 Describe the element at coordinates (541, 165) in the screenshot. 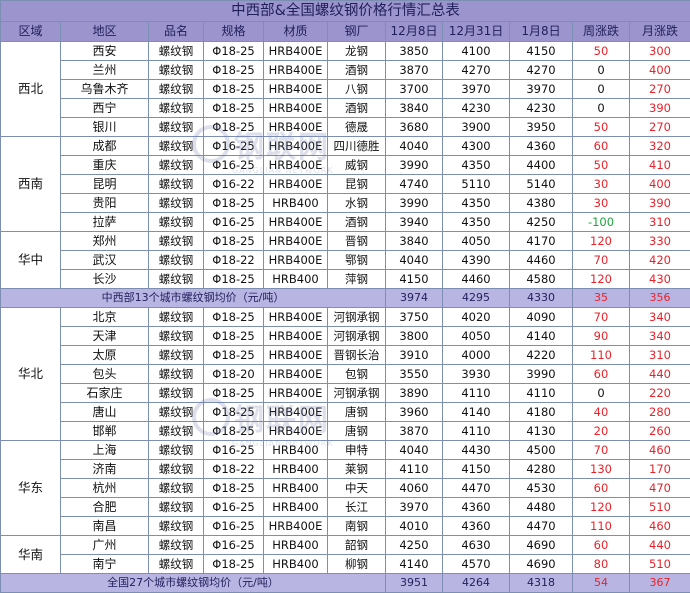

I see `price-jan8-cell: 4400` at that location.